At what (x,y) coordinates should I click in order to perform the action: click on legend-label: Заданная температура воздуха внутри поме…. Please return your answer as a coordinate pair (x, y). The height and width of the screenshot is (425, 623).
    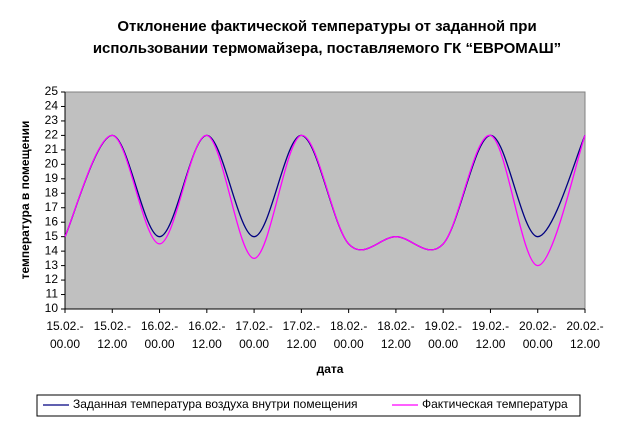
    Looking at the image, I should click on (215, 404).